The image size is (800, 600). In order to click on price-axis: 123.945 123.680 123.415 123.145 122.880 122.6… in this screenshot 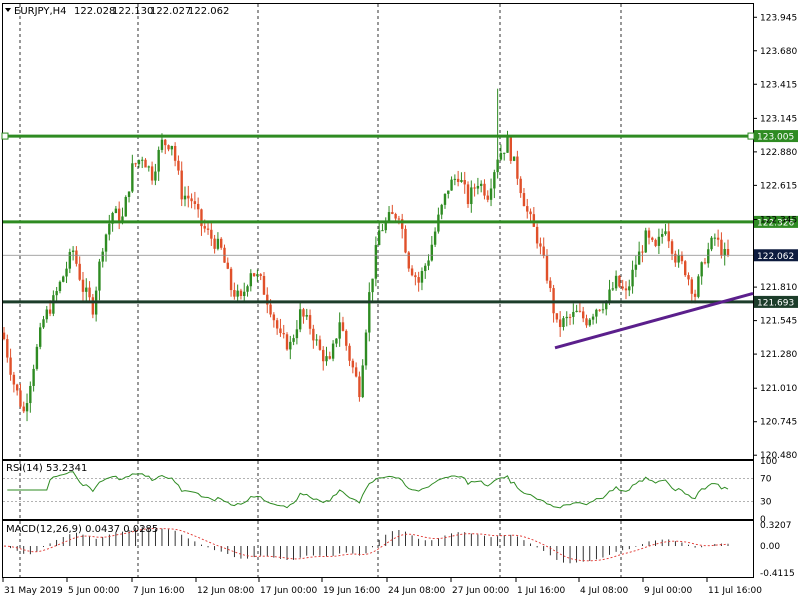, I will do `click(775, 237)`.